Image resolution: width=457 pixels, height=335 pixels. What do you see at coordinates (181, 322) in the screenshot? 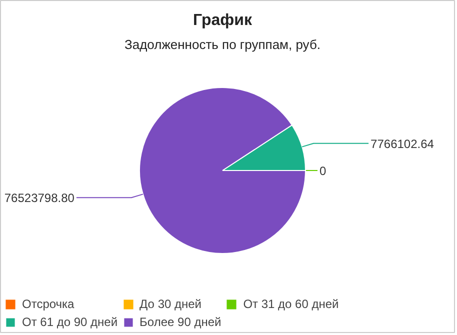
I see `legend-label: Более 90 дней` at bounding box center [181, 322].